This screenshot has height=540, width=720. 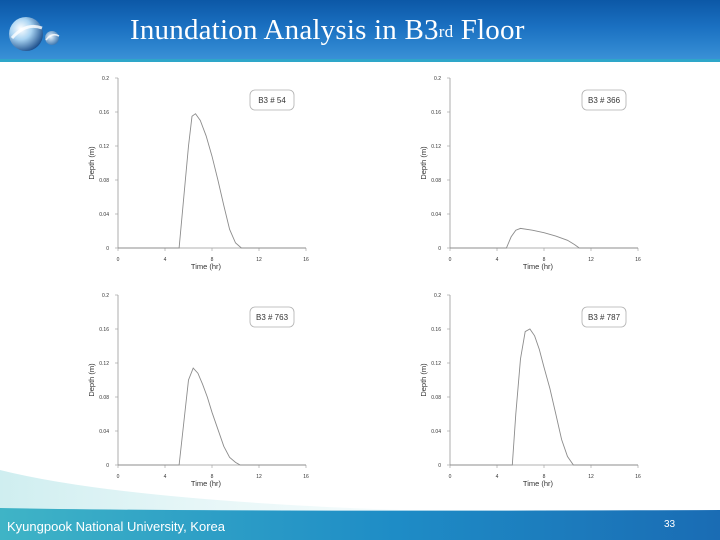 I want to click on legend-label: B3 # 366, so click(x=604, y=100).